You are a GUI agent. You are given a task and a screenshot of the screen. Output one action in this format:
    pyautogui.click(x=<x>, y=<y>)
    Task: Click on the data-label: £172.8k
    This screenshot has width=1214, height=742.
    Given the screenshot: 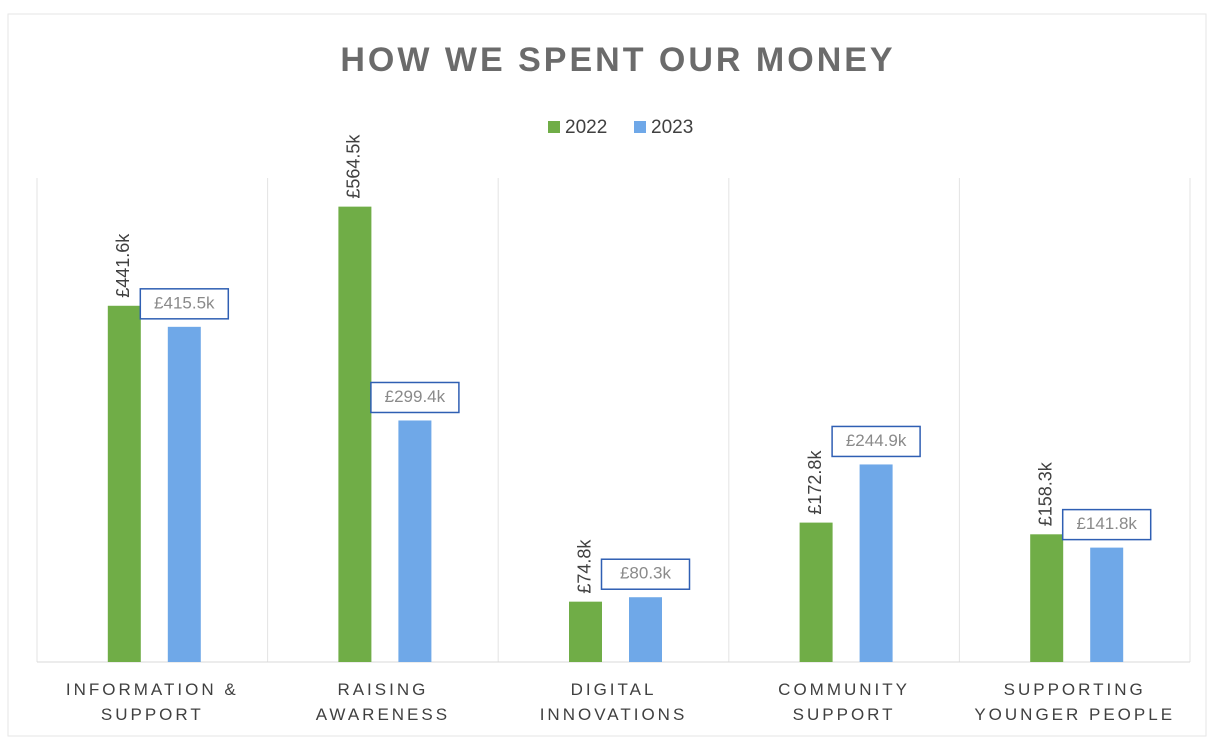 What is the action you would take?
    pyautogui.click(x=815, y=482)
    